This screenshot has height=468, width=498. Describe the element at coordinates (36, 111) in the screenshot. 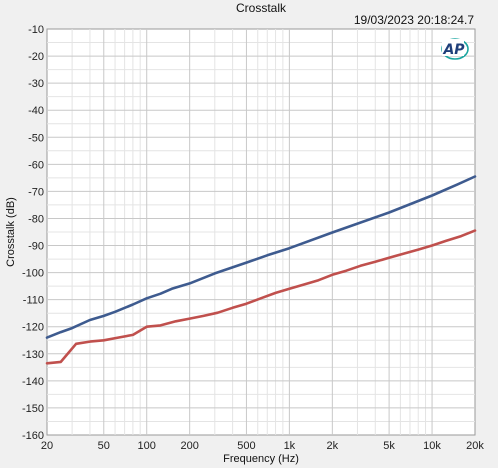

I see `y-tick-label: -40` at that location.